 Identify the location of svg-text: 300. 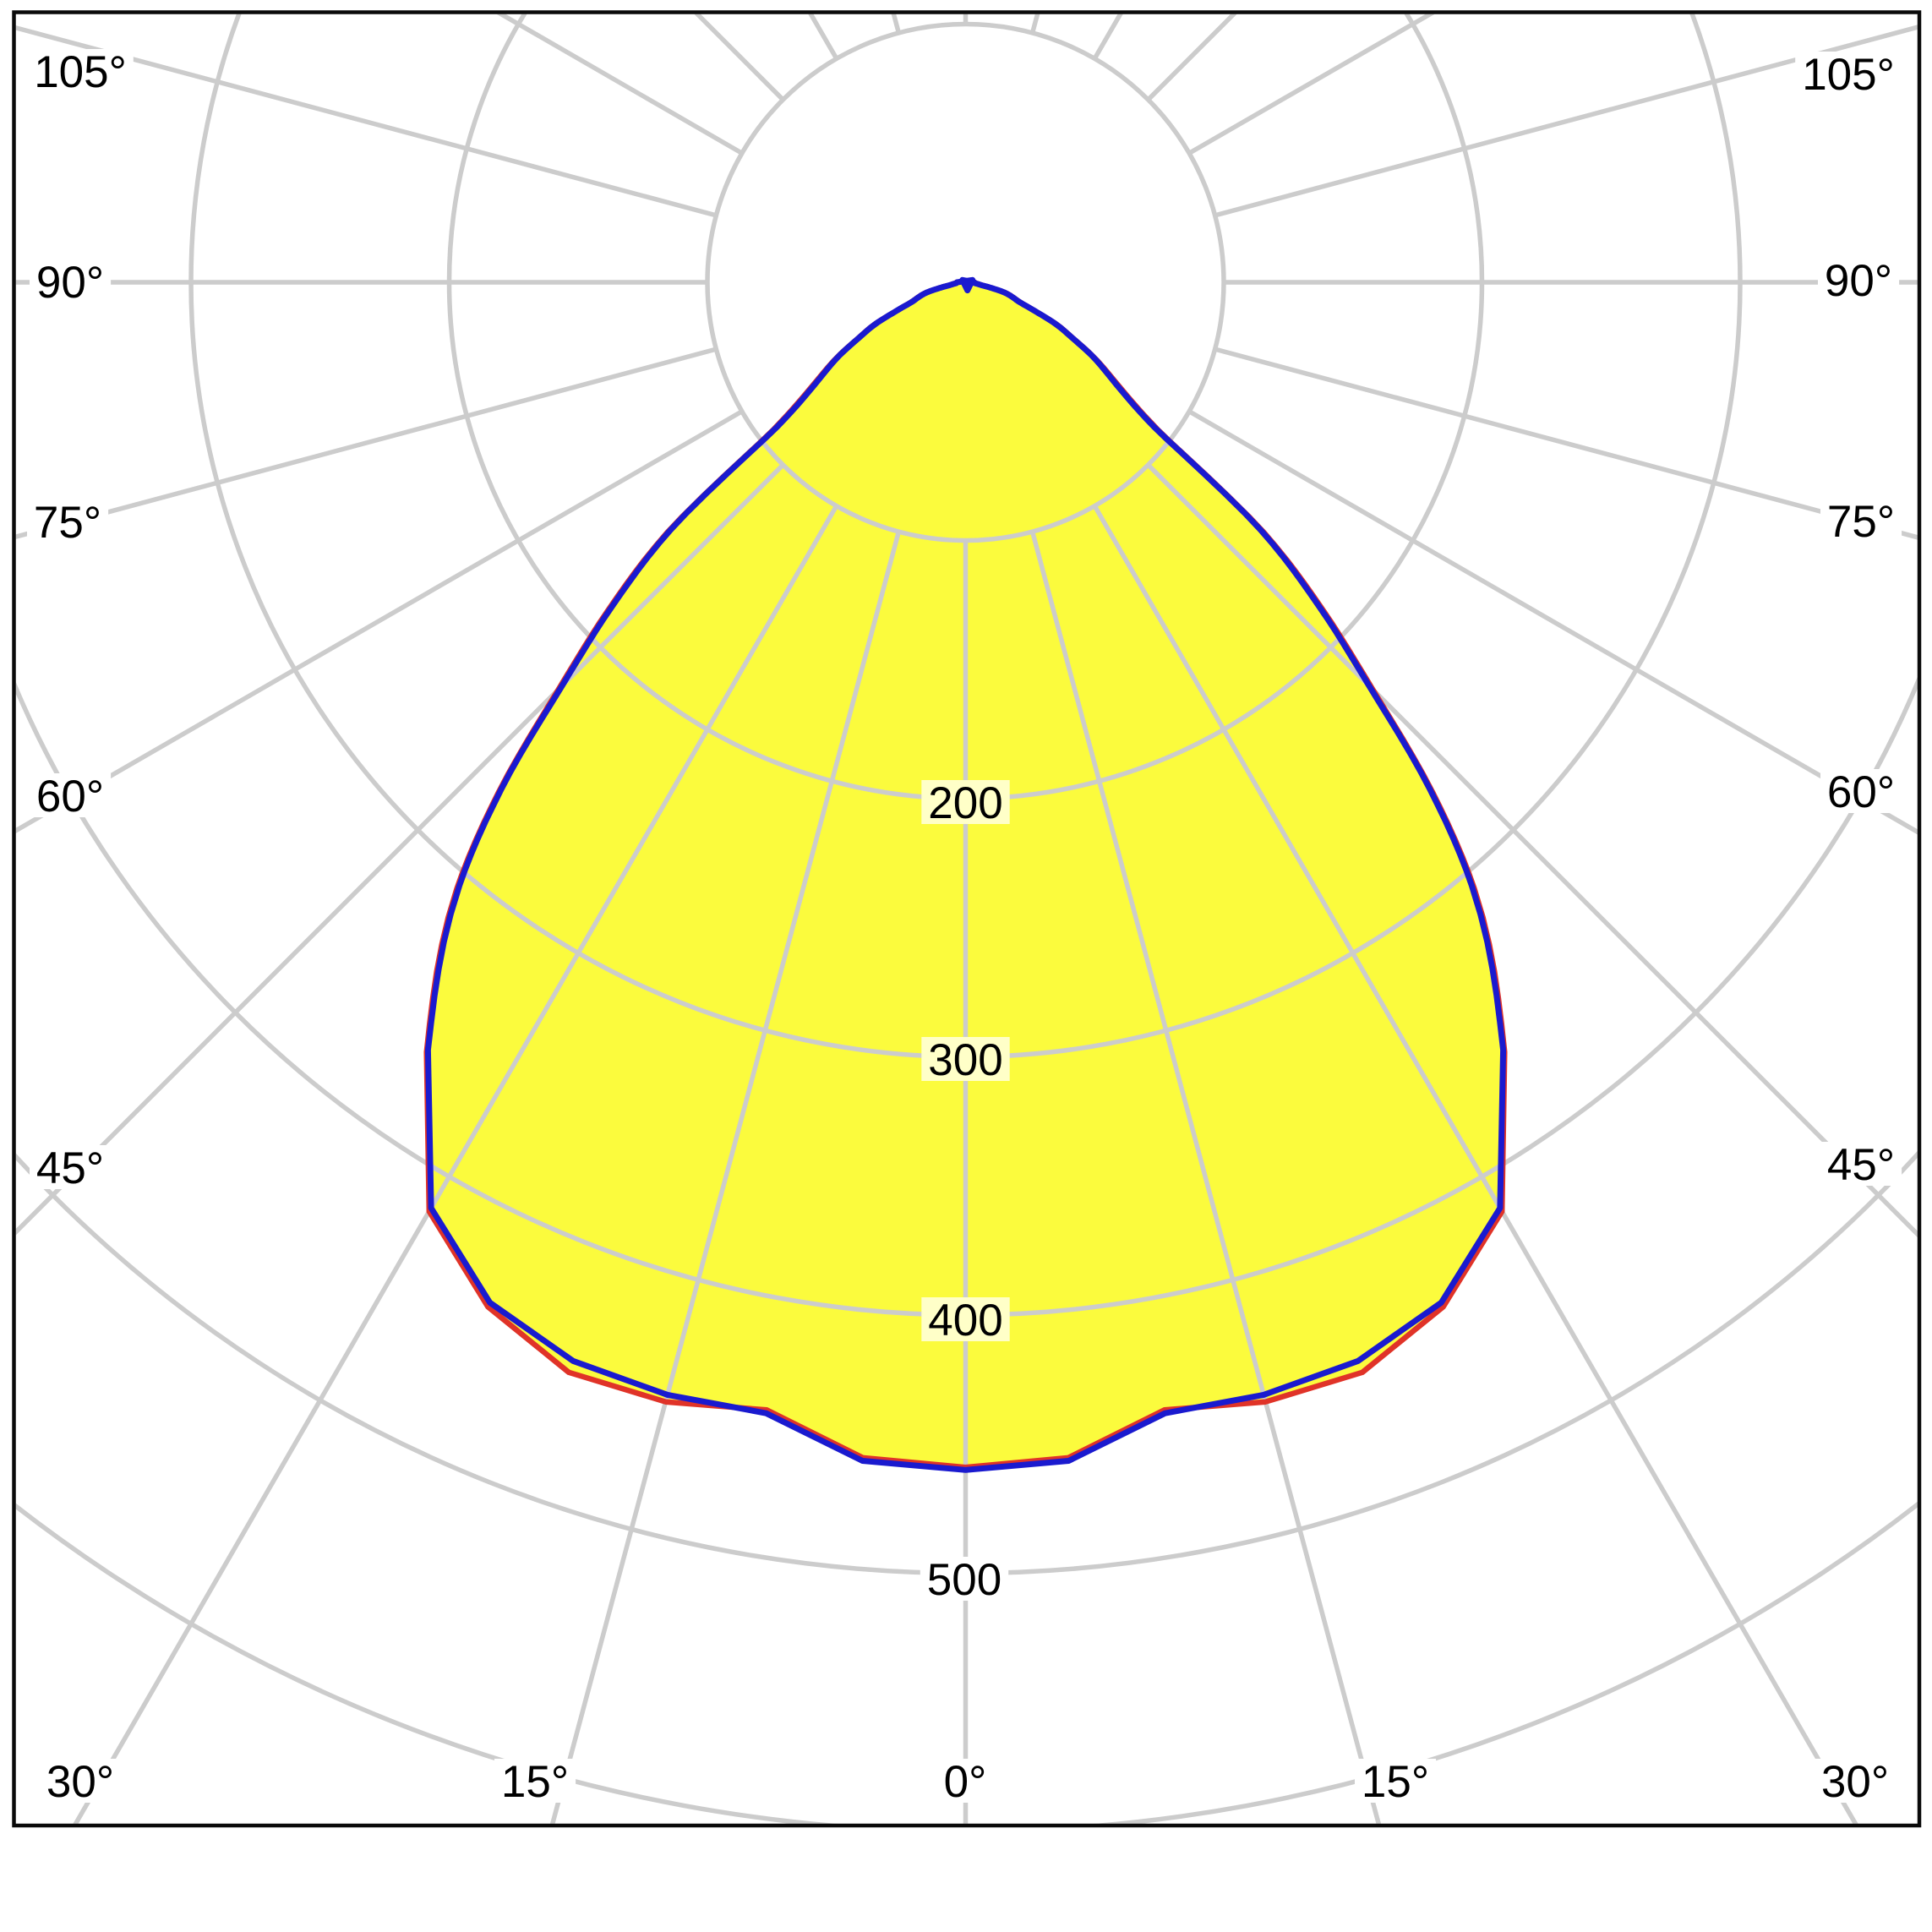
(965, 1060).